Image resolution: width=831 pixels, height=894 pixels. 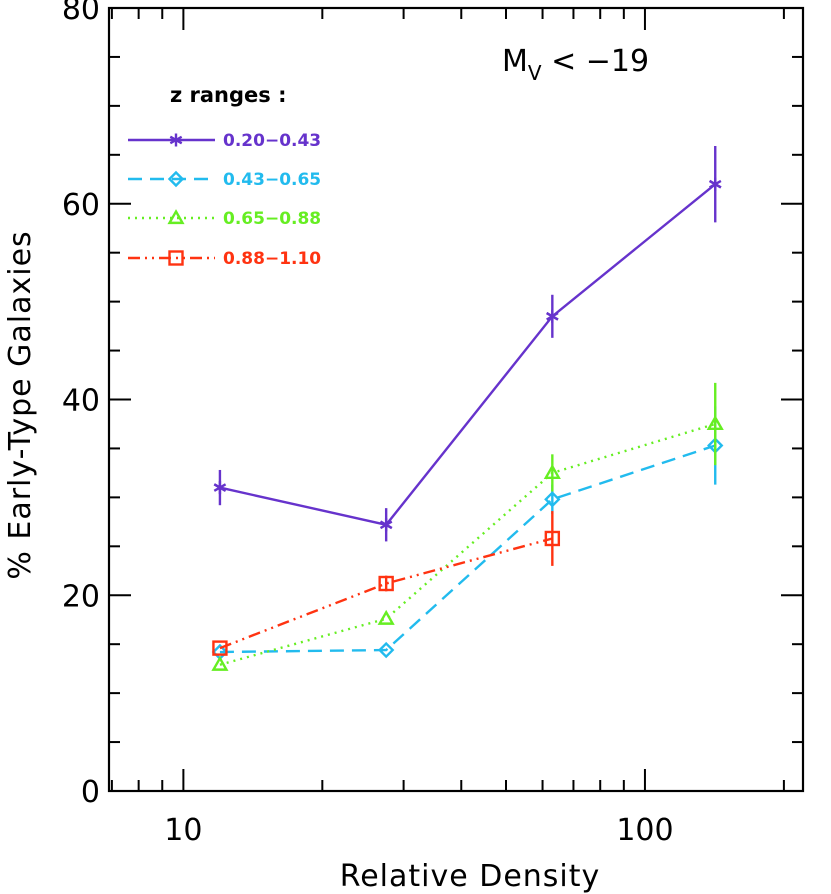 What do you see at coordinates (272, 219) in the screenshot?
I see `legend-label: 0.65−0.88` at bounding box center [272, 219].